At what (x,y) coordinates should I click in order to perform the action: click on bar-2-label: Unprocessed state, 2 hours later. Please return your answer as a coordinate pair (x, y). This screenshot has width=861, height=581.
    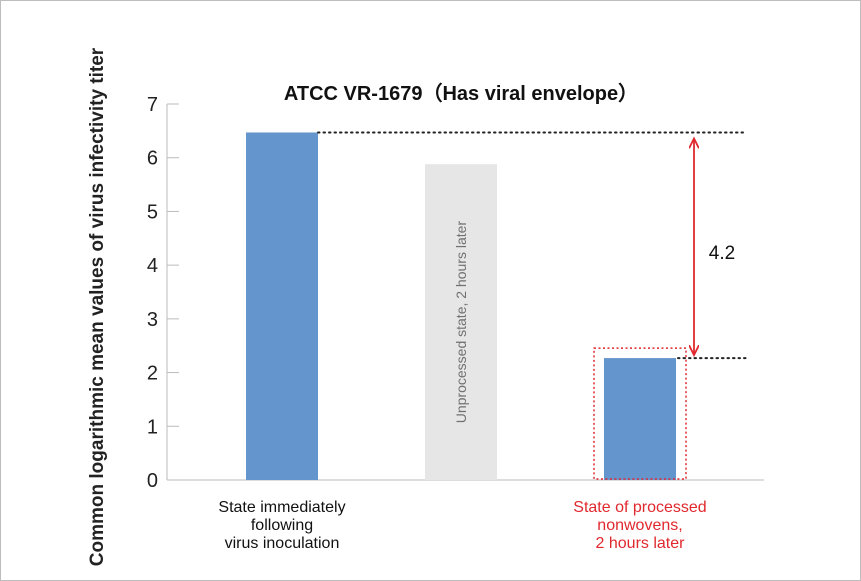
    Looking at the image, I should click on (461, 322).